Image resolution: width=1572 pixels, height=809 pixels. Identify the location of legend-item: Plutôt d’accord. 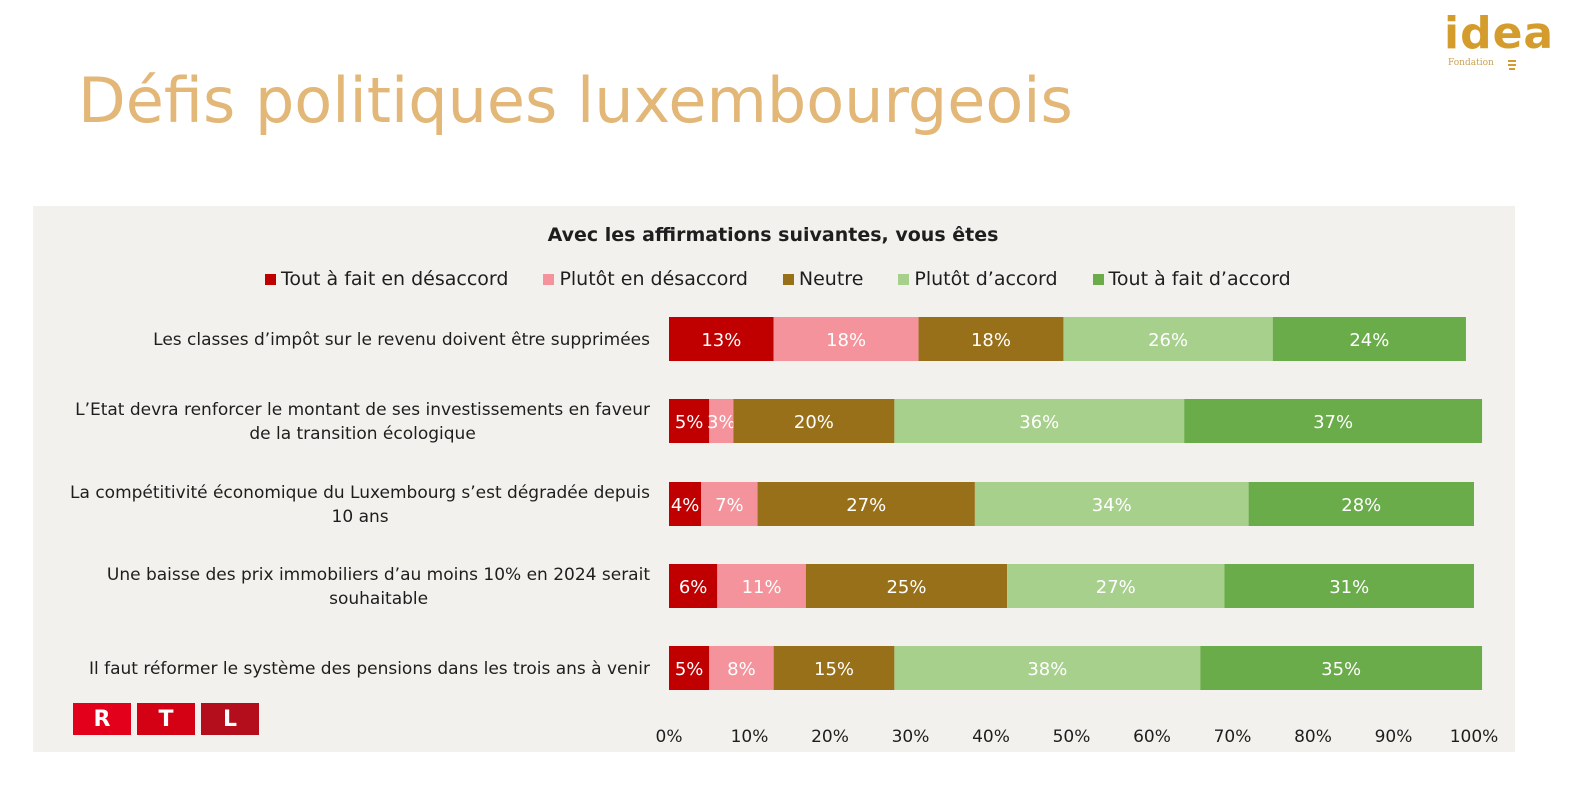
(978, 279).